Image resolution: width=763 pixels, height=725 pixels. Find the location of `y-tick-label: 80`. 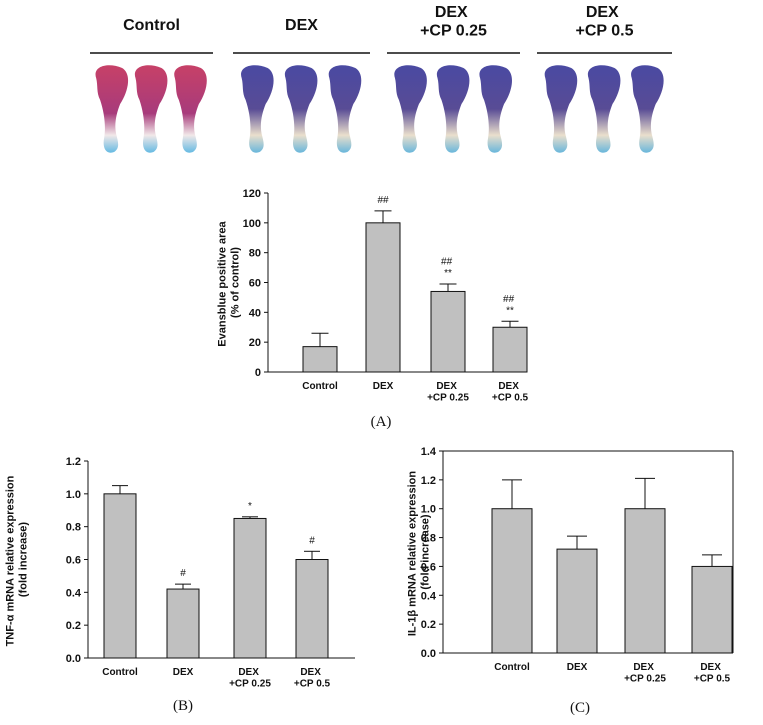

y-tick-label: 80 is located at coordinates (255, 254).